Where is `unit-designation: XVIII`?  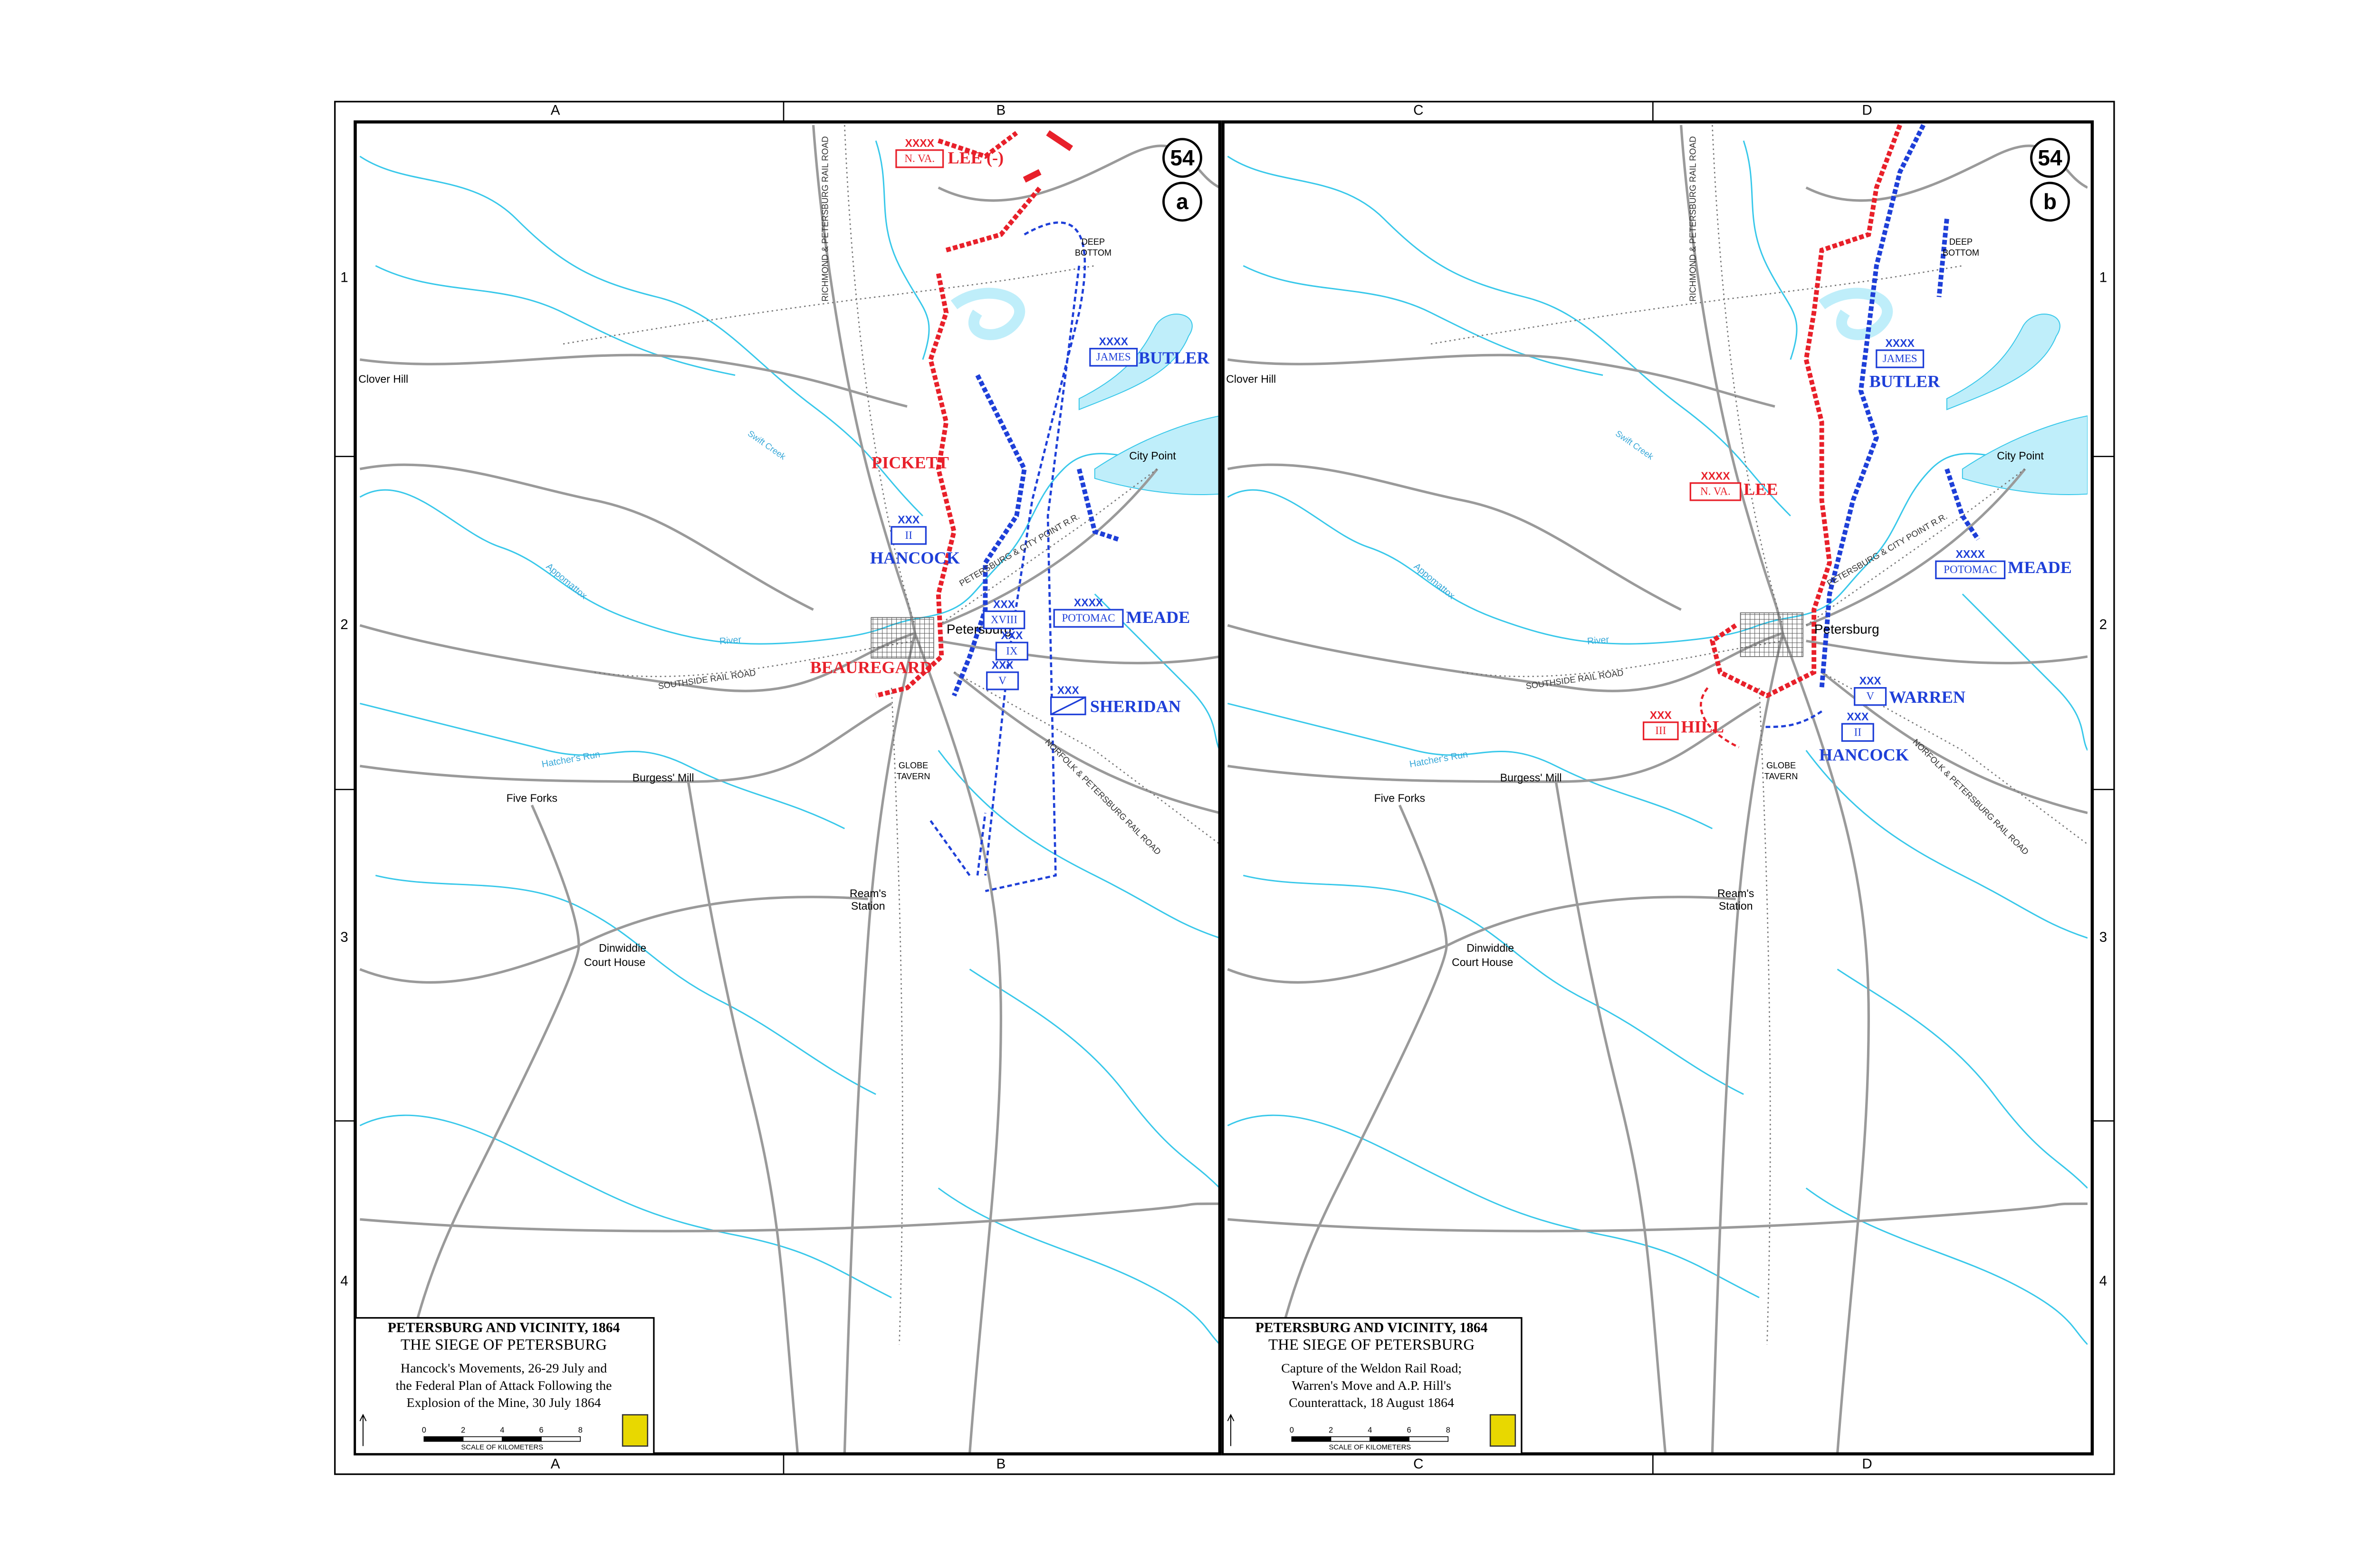
unit-designation: XVIII is located at coordinates (1004, 619).